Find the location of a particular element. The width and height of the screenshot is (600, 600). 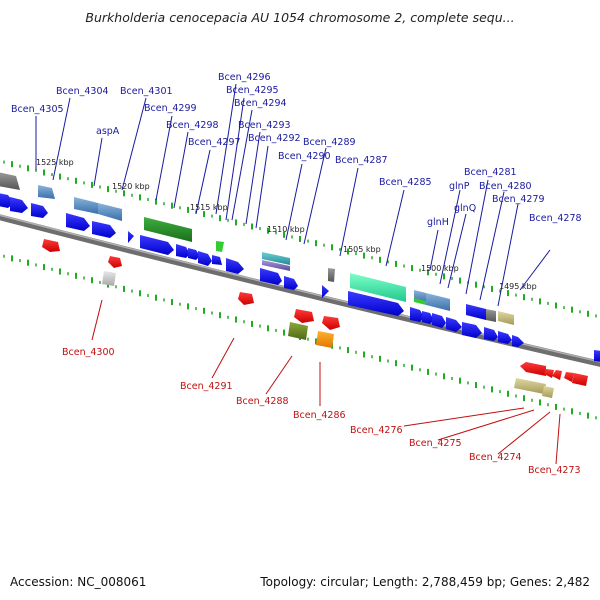

gene-label: Bcen_4278 is located at coordinates (555, 218).